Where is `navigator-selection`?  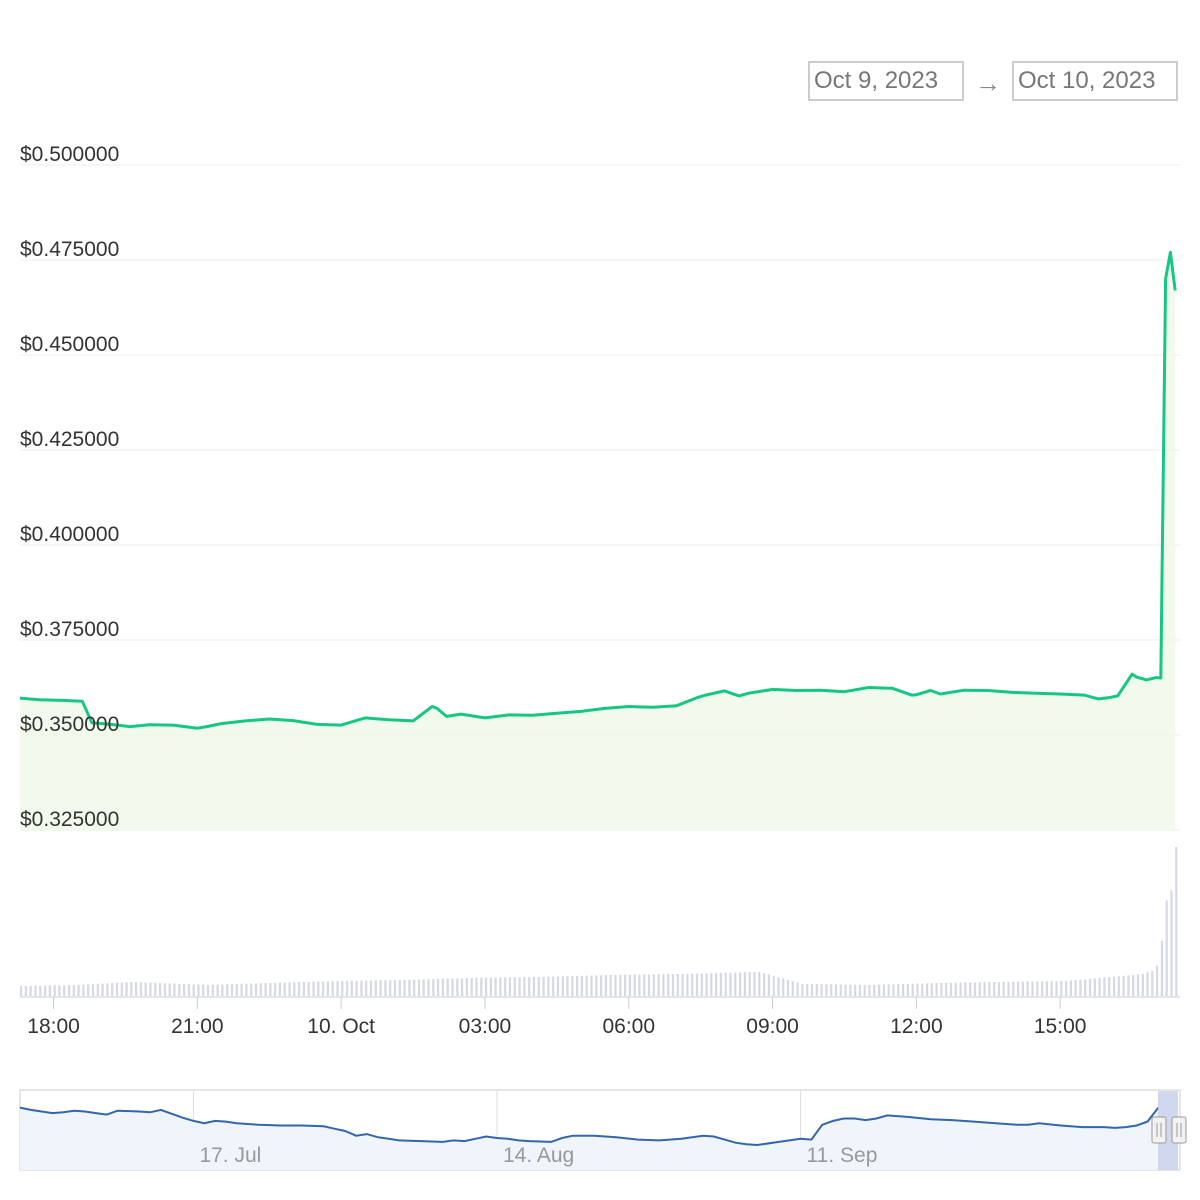 navigator-selection is located at coordinates (1168, 1130).